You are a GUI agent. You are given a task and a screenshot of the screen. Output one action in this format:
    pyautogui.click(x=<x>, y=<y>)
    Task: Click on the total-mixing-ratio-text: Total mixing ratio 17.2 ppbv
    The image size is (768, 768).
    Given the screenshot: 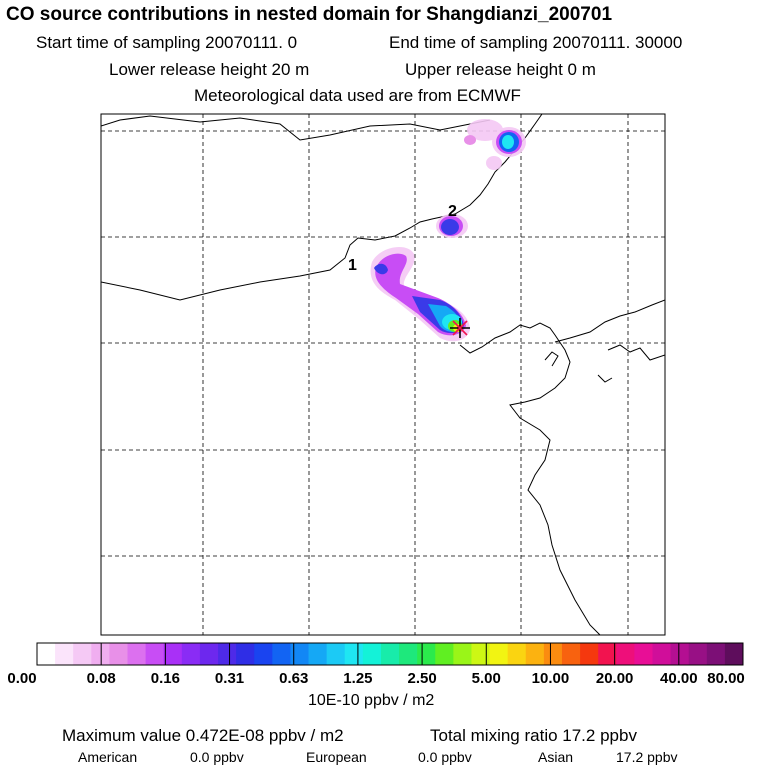 What is the action you would take?
    pyautogui.click(x=533, y=735)
    